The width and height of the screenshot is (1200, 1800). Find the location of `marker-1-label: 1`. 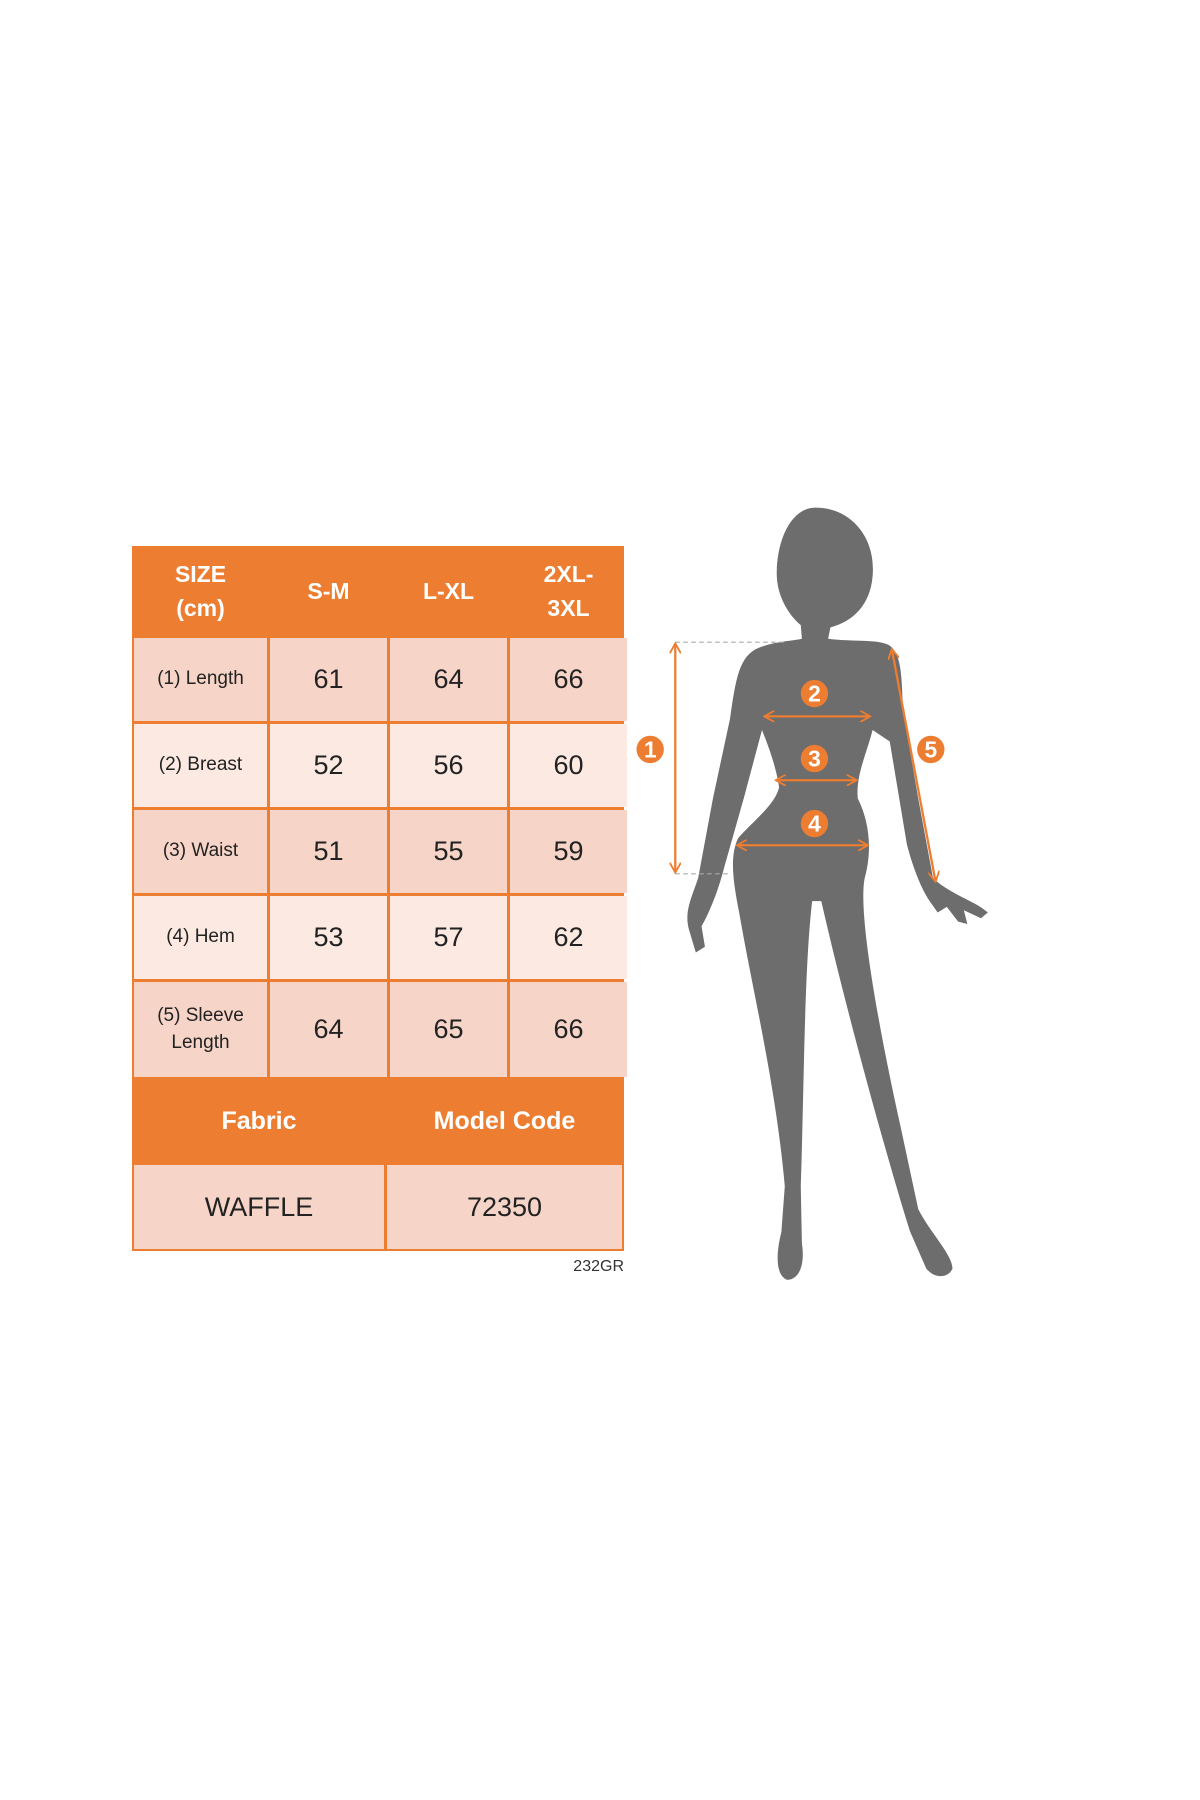

marker-1-label: 1 is located at coordinates (650, 749).